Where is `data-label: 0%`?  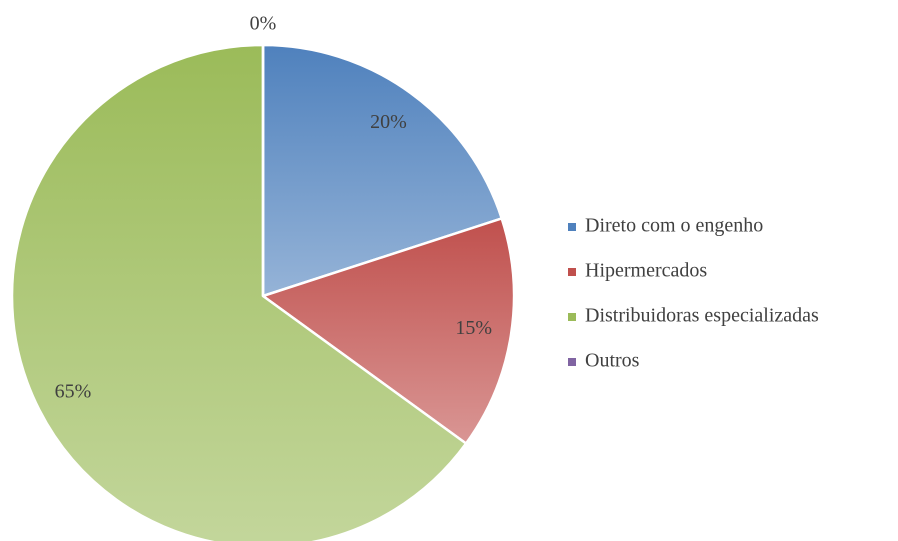 data-label: 0% is located at coordinates (263, 24).